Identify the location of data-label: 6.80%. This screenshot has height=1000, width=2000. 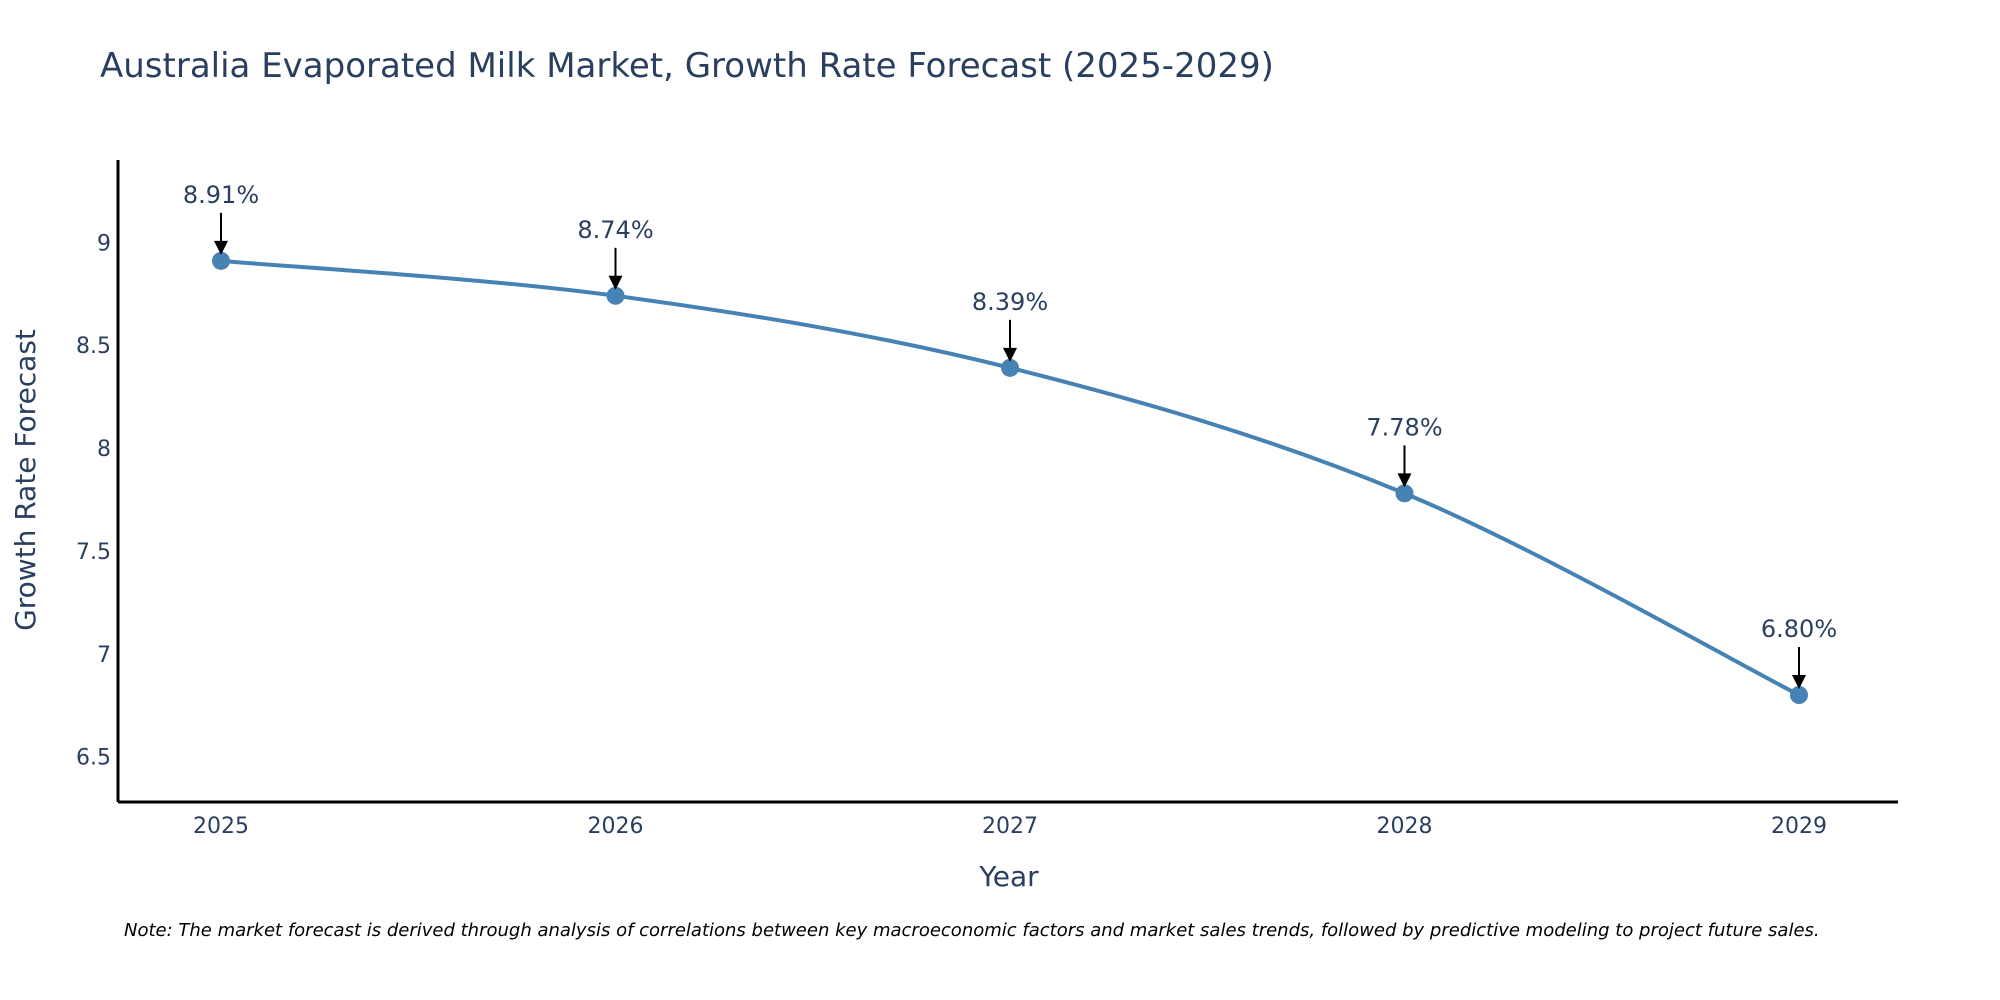
(1799, 629).